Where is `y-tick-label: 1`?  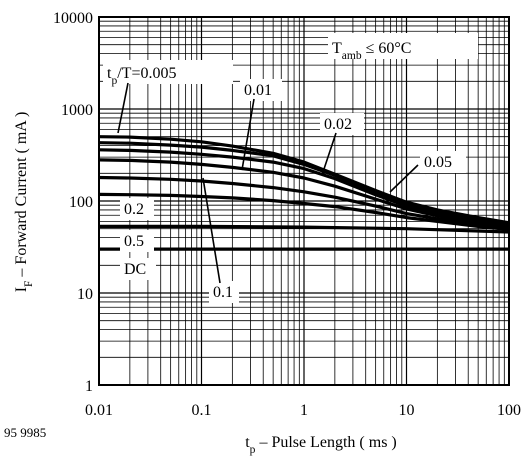 y-tick-label: 1 is located at coordinates (89, 386).